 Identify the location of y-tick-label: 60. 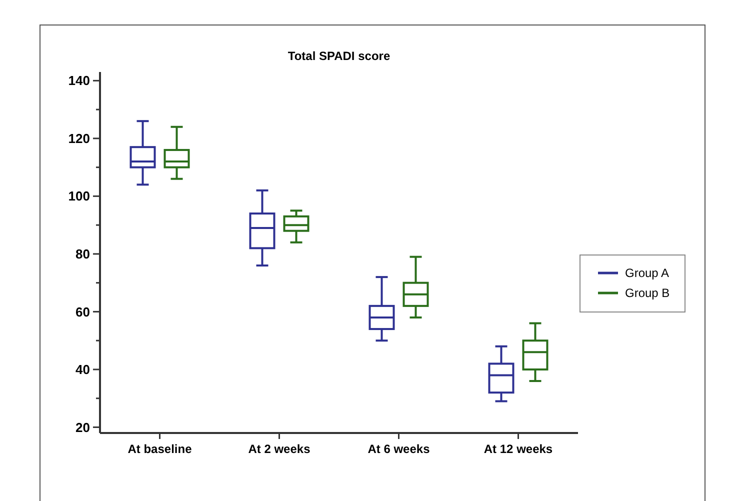
(83, 312).